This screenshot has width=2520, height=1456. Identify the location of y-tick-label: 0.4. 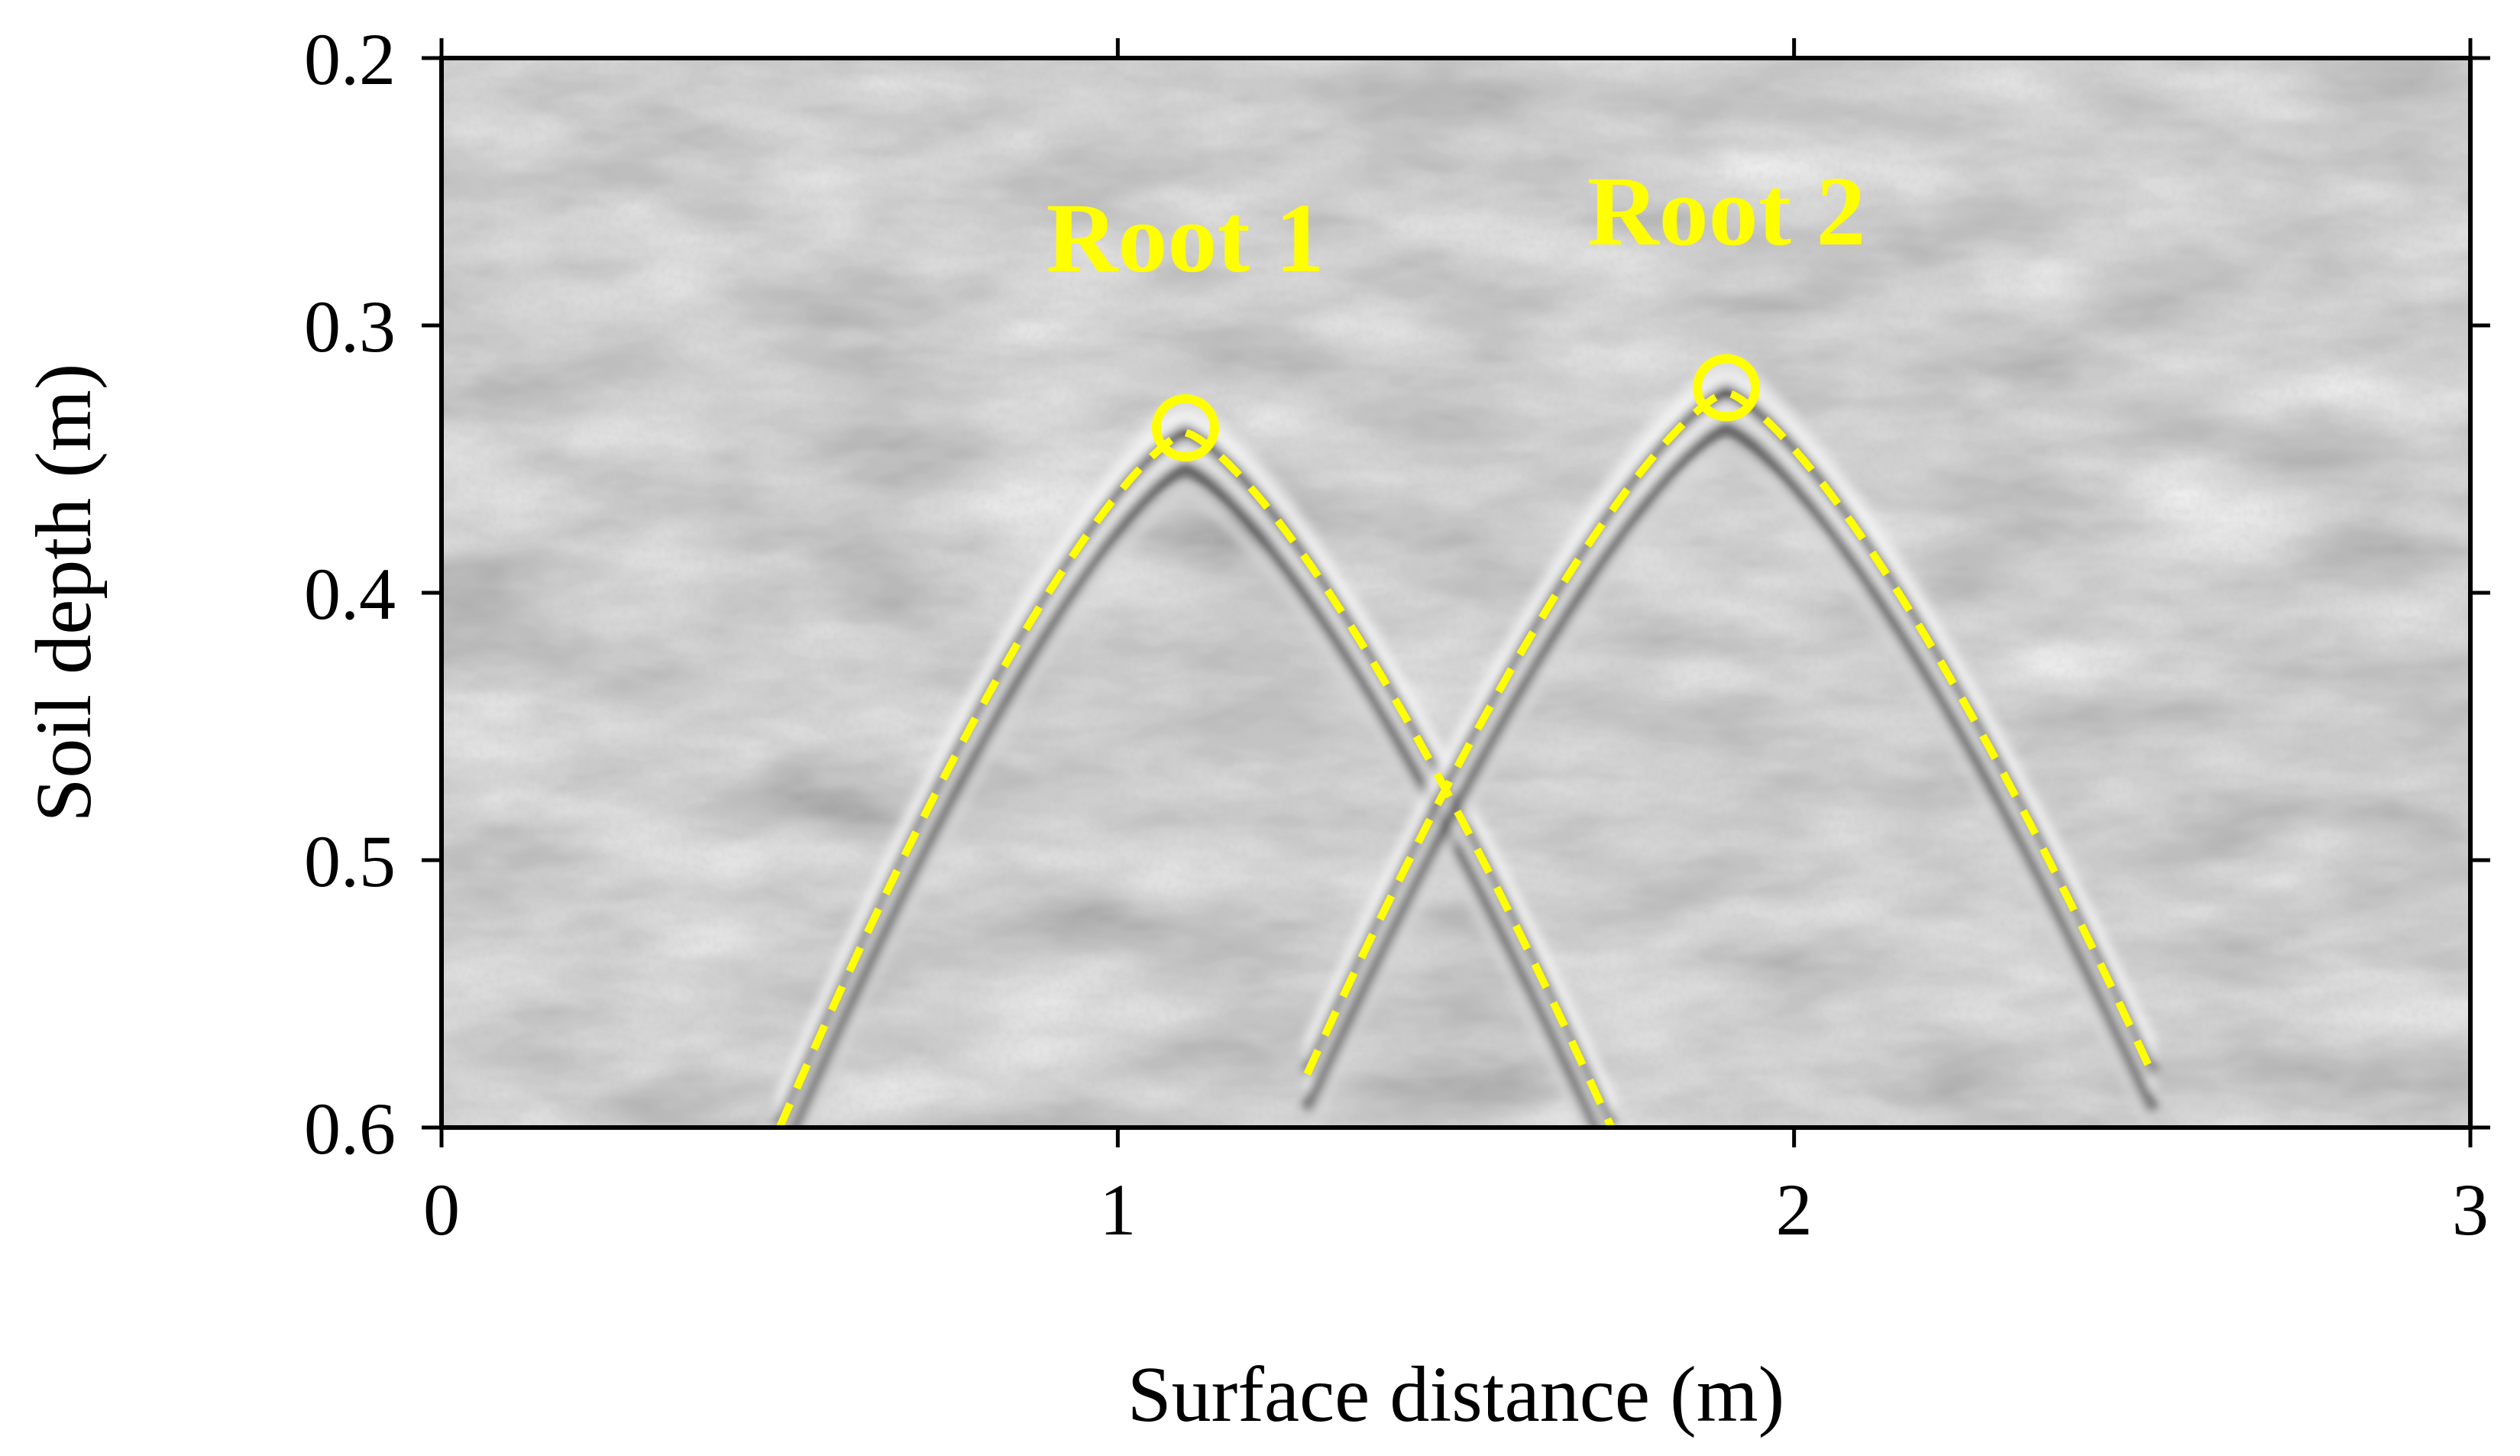
(350, 594).